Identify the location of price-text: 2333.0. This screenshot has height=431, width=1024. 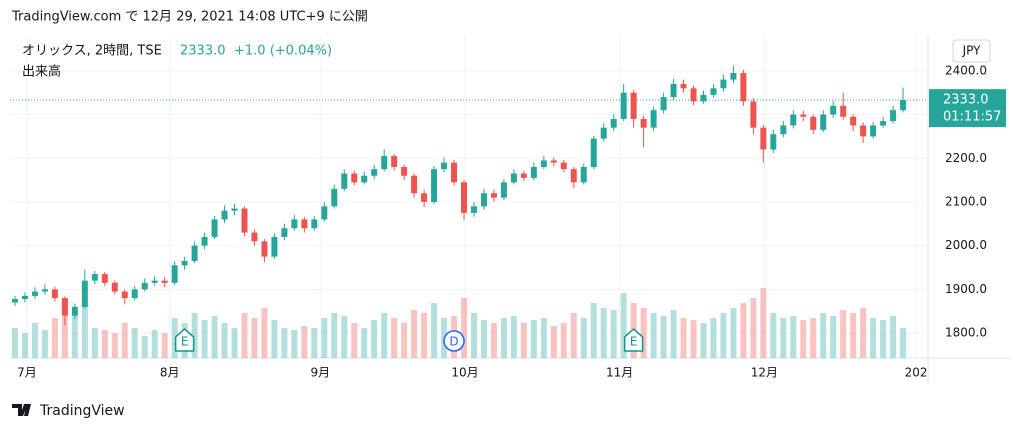
(203, 51).